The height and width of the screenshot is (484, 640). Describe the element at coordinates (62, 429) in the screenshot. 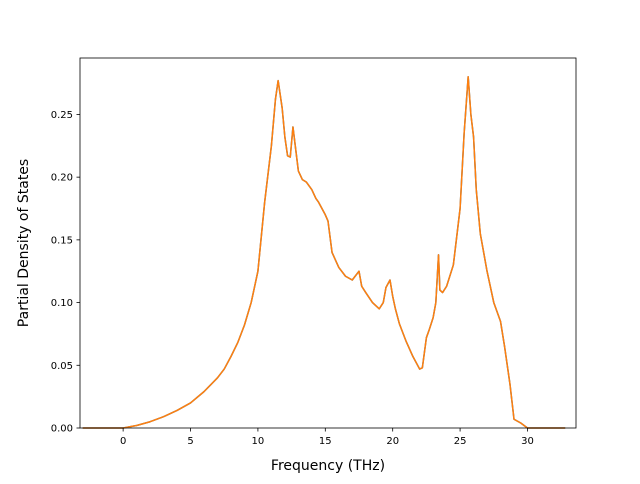

I see `y-tick-label: 0.00` at that location.